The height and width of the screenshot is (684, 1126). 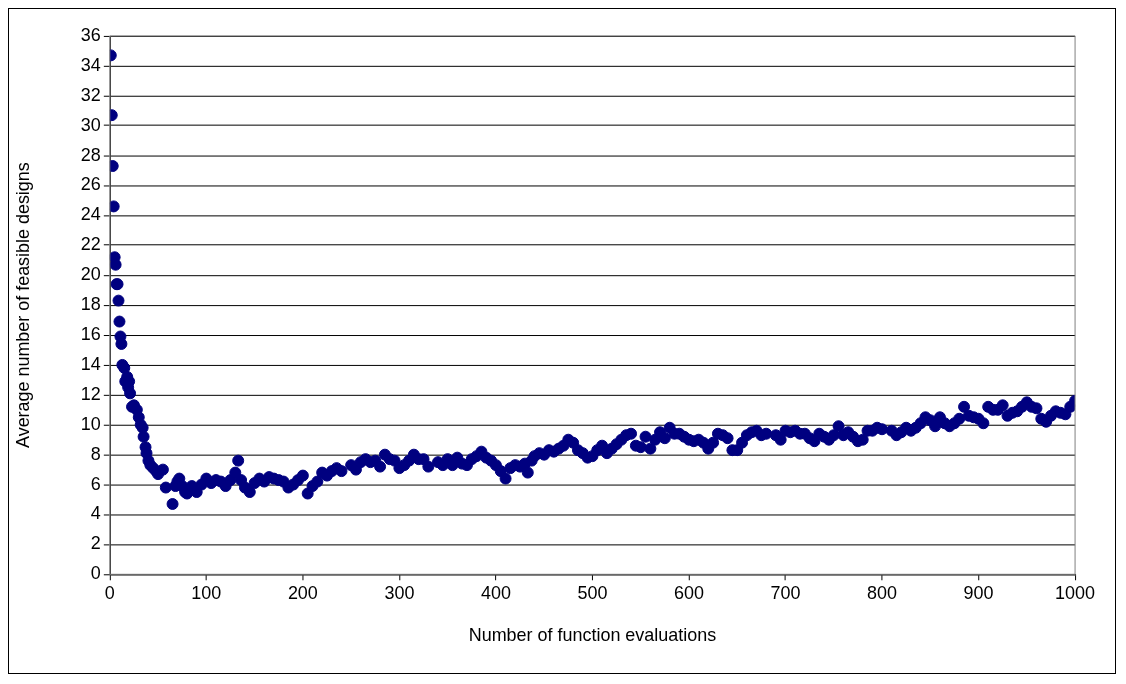 I want to click on x-tick-label: 300, so click(x=399, y=593).